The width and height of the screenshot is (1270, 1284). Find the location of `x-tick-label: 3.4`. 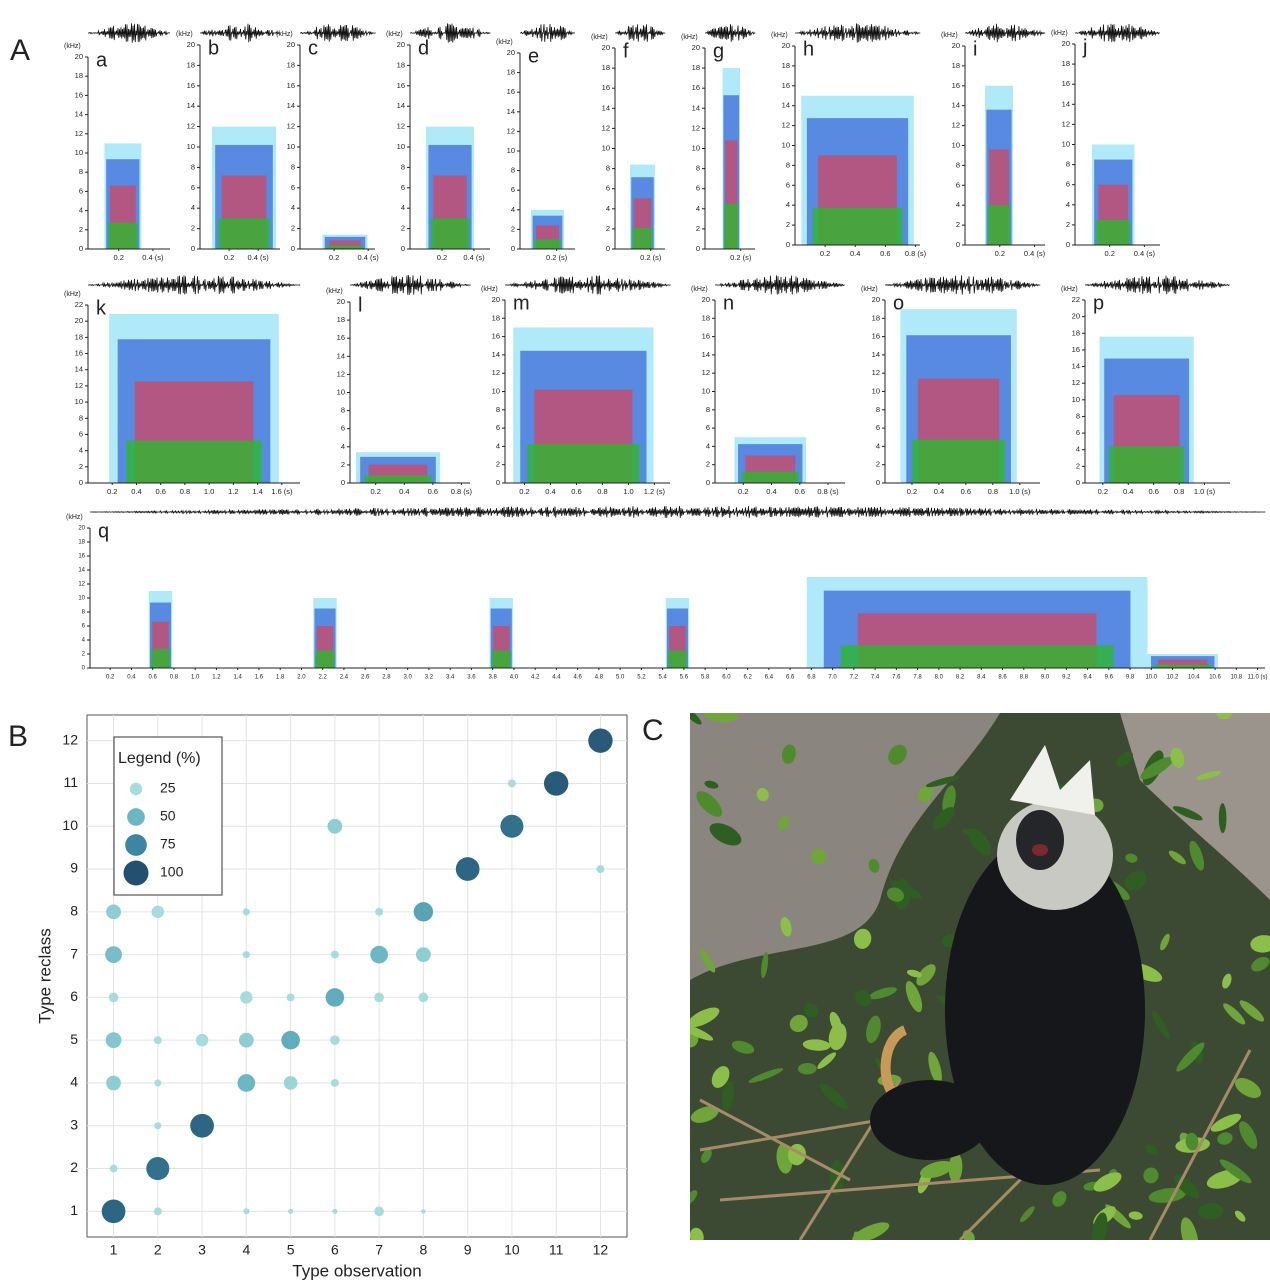

x-tick-label: 3.4 is located at coordinates (450, 678).